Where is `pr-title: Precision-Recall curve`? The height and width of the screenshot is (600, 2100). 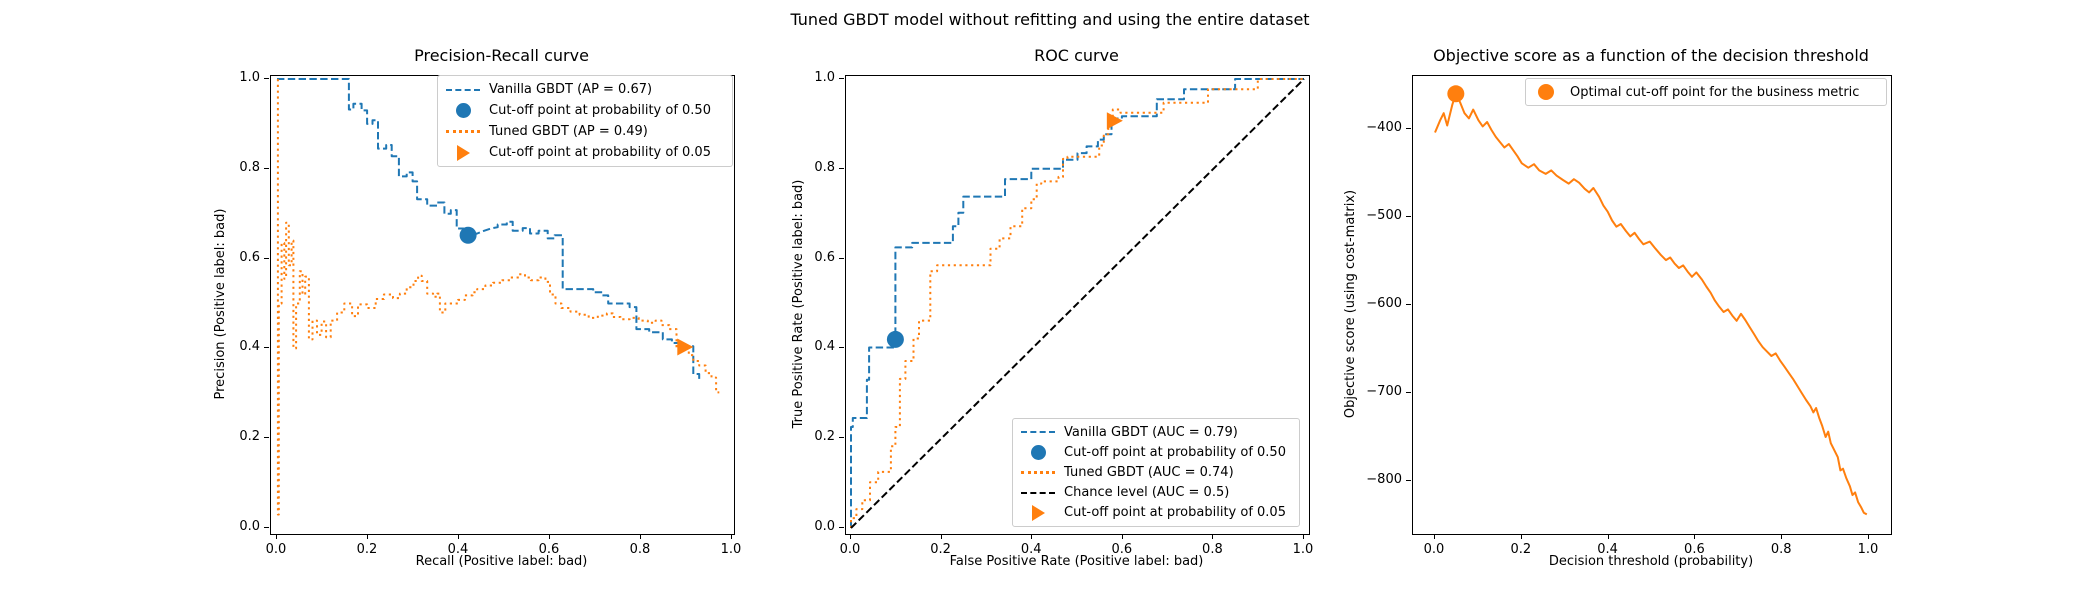
pr-title: Precision-Recall curve is located at coordinates (501, 55).